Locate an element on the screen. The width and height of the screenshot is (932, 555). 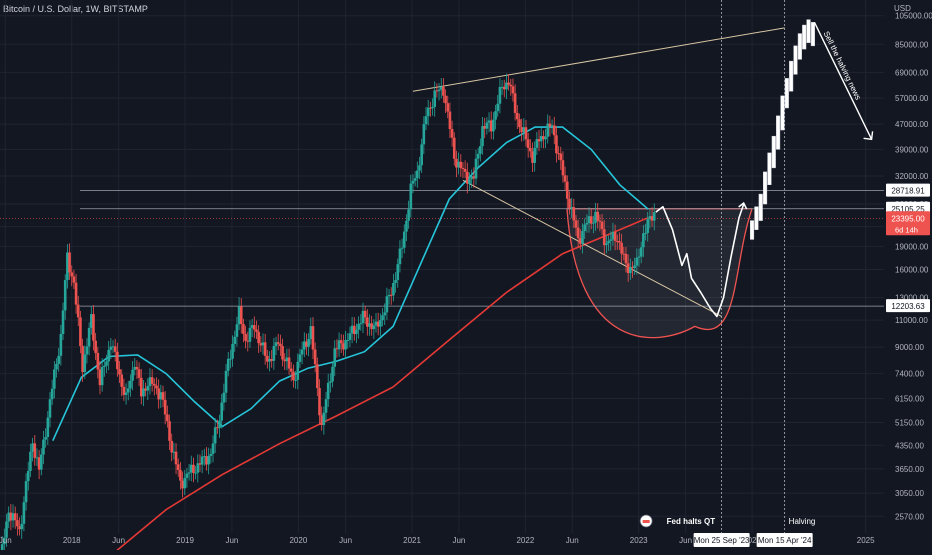
decline-arrowhead is located at coordinates (868, 136).